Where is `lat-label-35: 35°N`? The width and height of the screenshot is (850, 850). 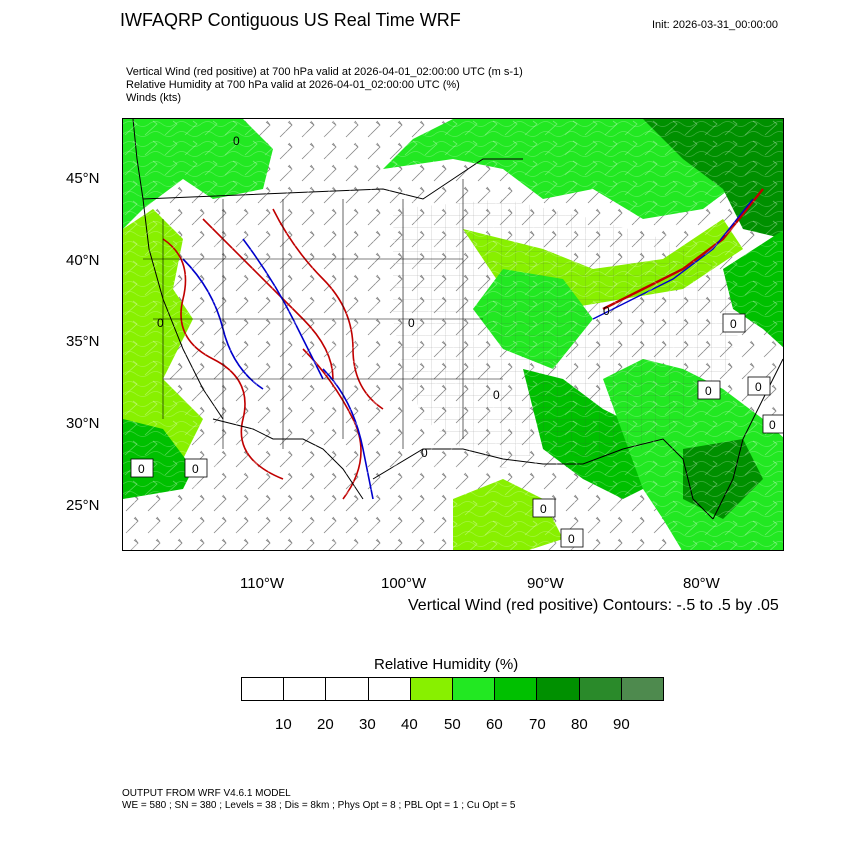 lat-label-35: 35°N is located at coordinates (83, 341).